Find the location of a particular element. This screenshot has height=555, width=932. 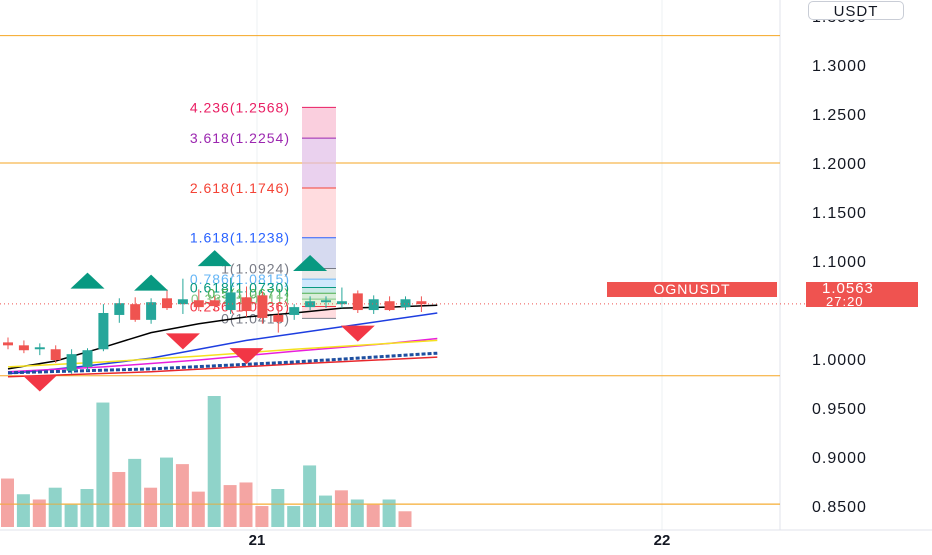

fib-level-label: 0.618(1.0730) is located at coordinates (240, 288).